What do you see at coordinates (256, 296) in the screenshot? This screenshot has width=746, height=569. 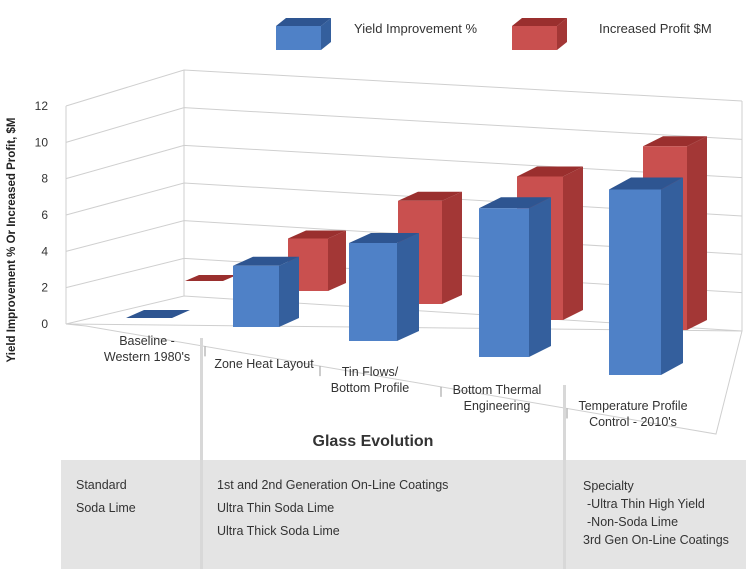 I see `bar-yield-1-front` at bounding box center [256, 296].